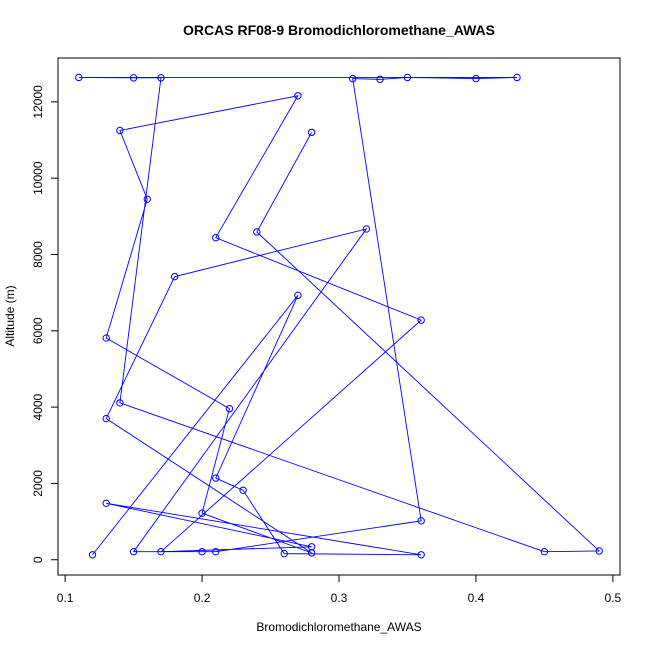 Image resolution: width=650 pixels, height=655 pixels. Describe the element at coordinates (339, 598) in the screenshot. I see `x-tick-label: 0.3` at that location.